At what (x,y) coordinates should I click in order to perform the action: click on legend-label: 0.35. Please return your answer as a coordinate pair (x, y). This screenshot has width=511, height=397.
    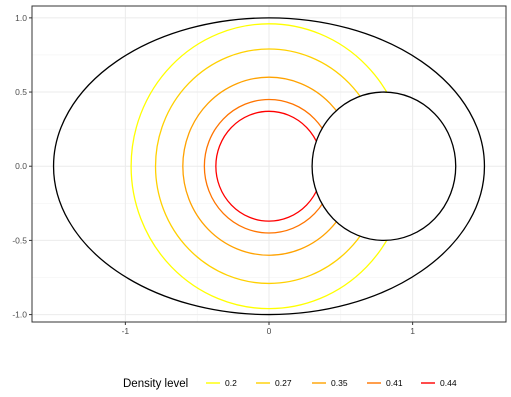
    Looking at the image, I should click on (339, 383).